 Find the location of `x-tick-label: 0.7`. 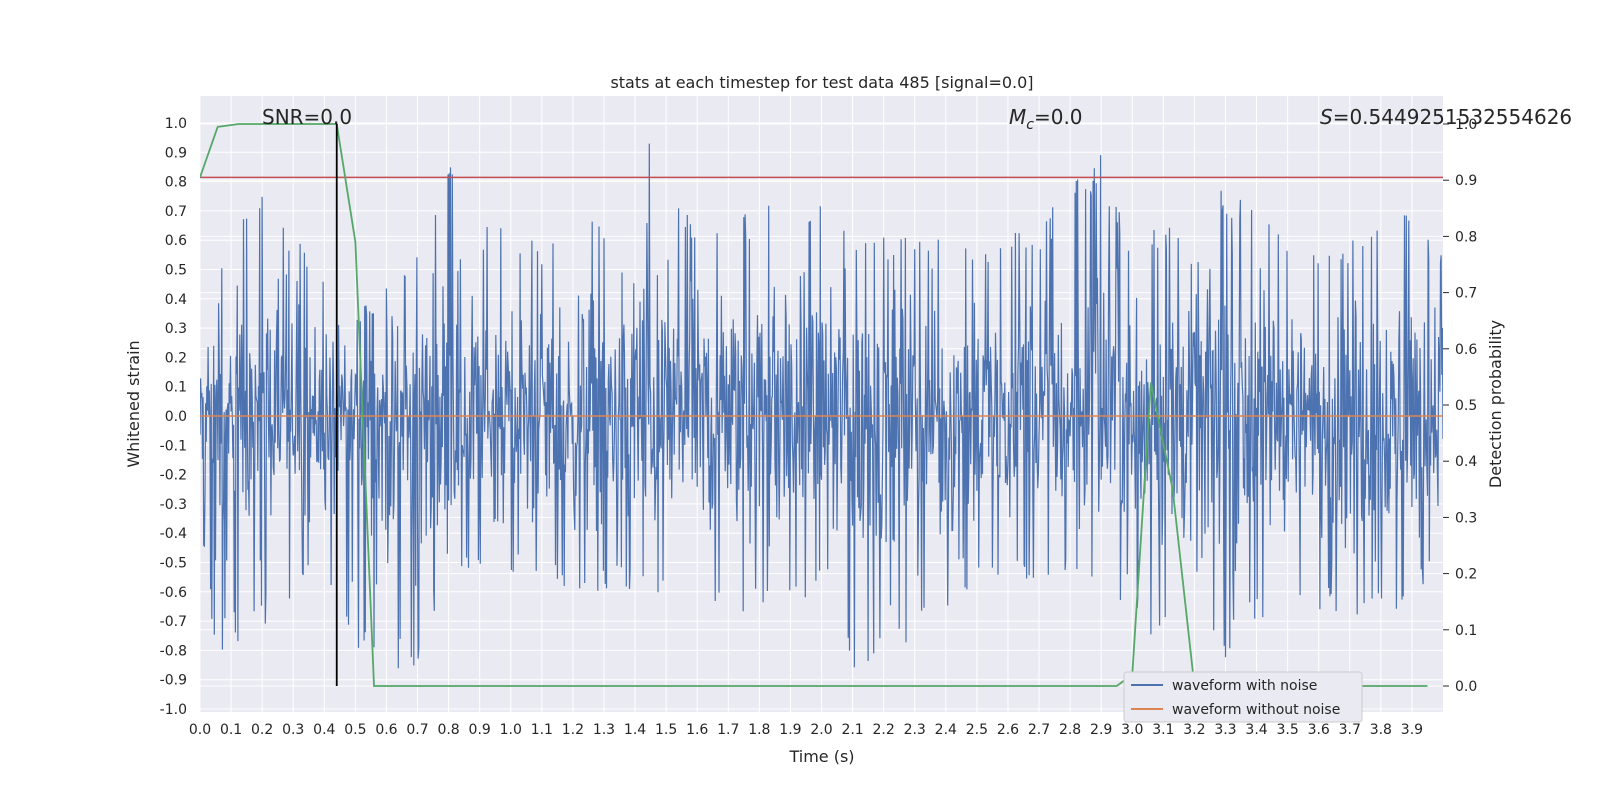

x-tick-label: 0.7 is located at coordinates (417, 730).